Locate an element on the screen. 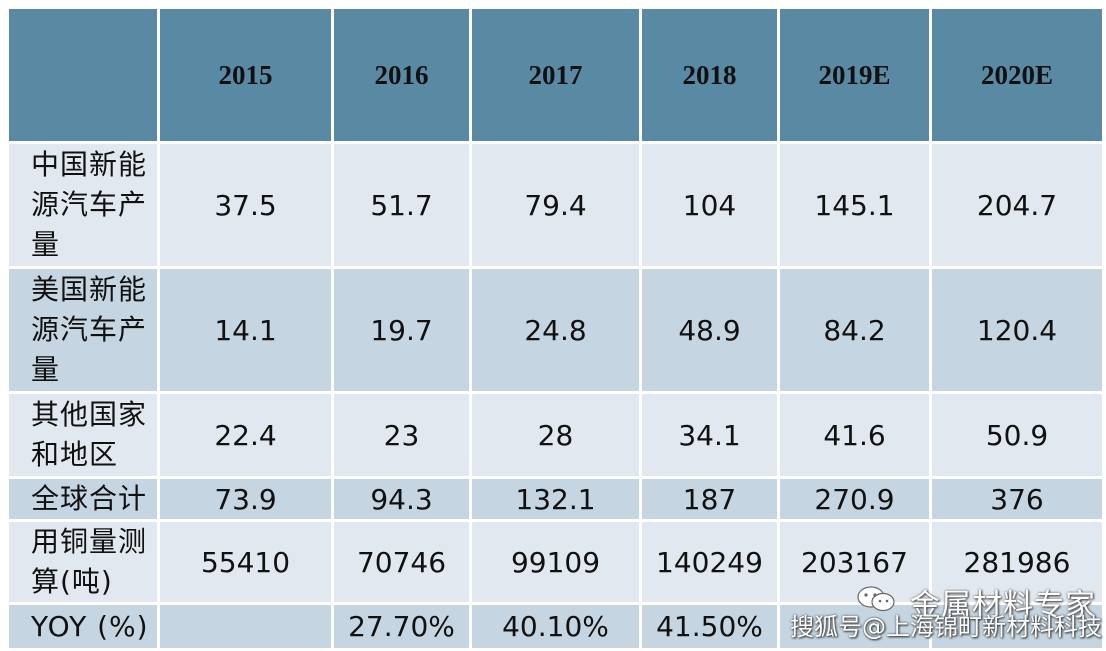 The width and height of the screenshot is (1106, 651). cell-value: 19.7 is located at coordinates (401, 330).